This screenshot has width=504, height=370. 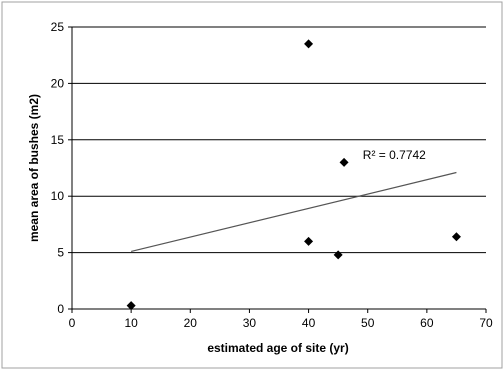 I want to click on x-tick-label-70: 70, so click(x=486, y=323).